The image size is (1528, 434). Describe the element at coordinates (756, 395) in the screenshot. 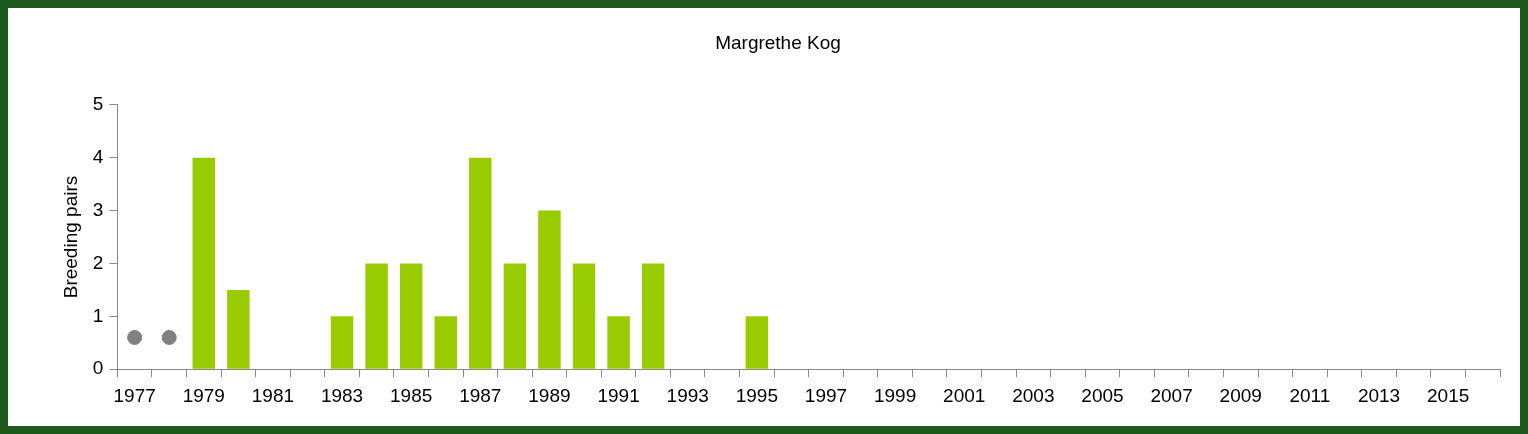

I see `x-tick-label: 1995` at that location.